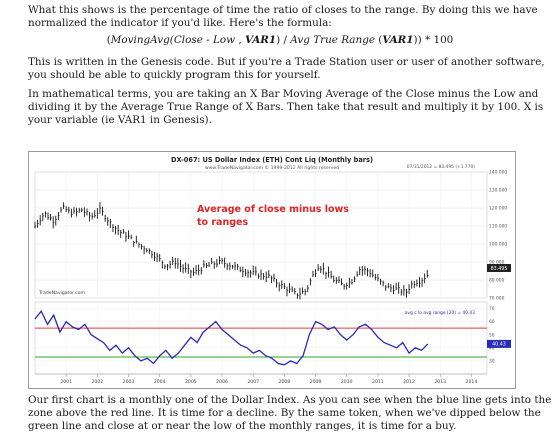 This screenshot has height=448, width=560. Describe the element at coordinates (440, 382) in the screenshot. I see `x-tick-label: 2013` at that location.